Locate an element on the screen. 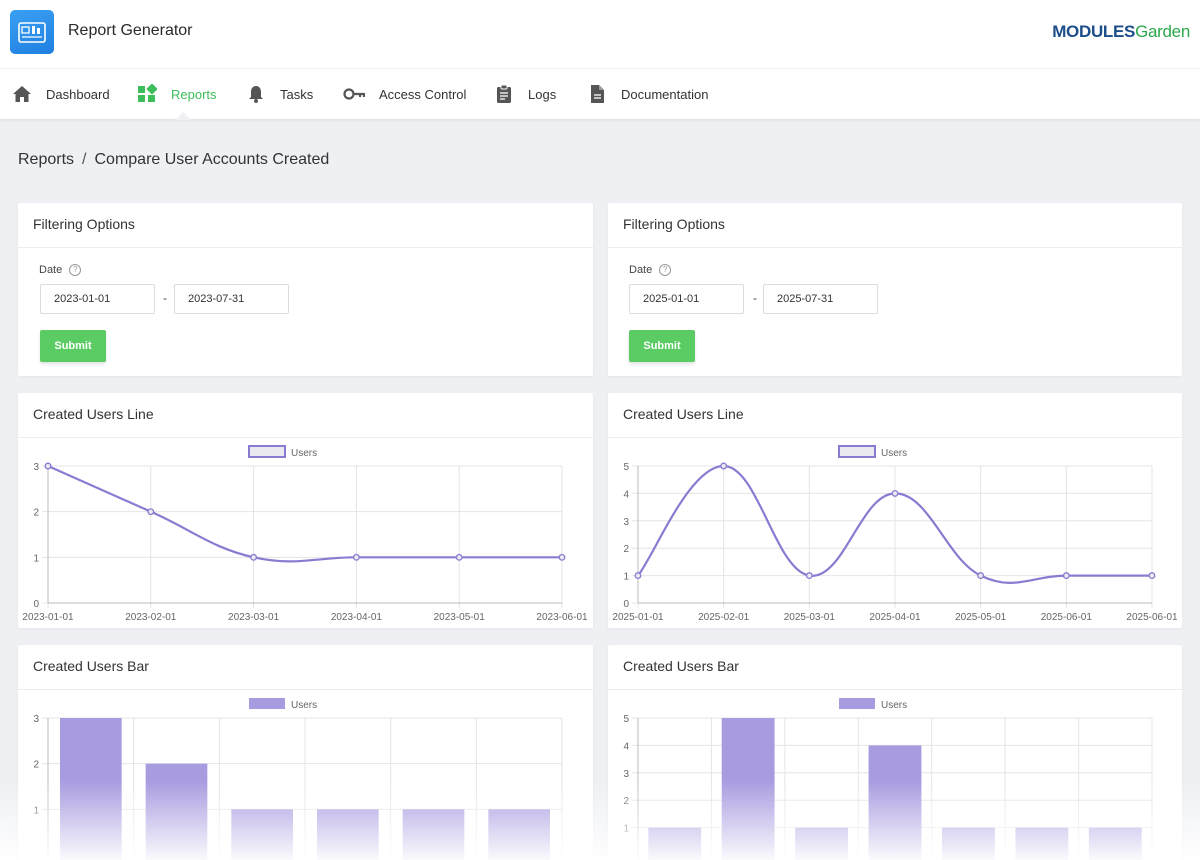  line-chart-panel-left: Created Users Line is located at coordinates (305, 510).